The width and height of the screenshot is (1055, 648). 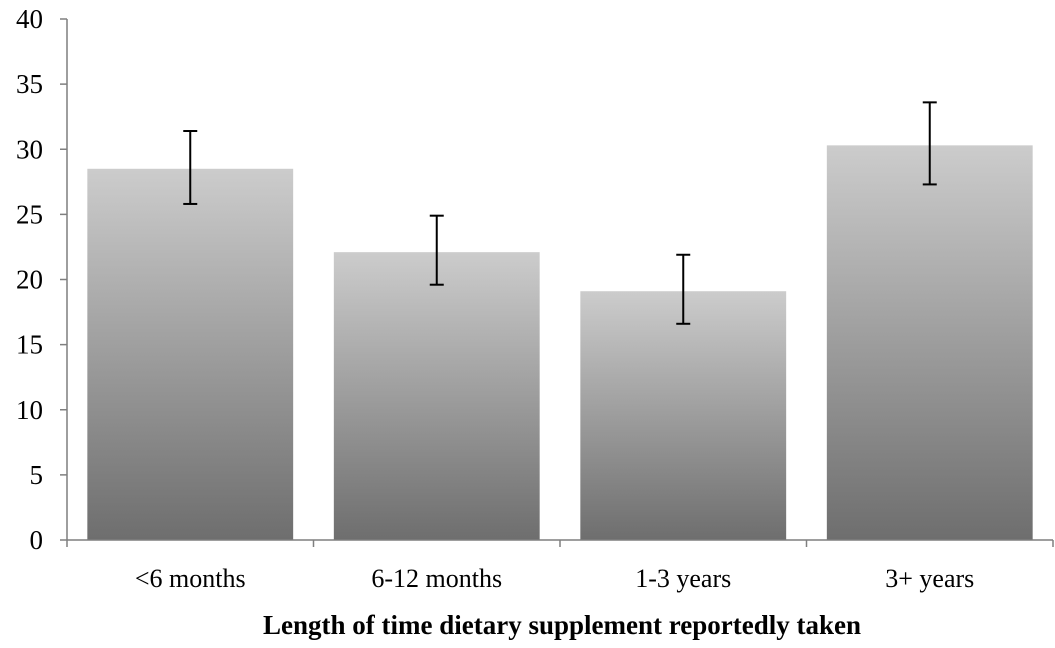 What do you see at coordinates (29, 84) in the screenshot?
I see `y-tick-label: 35` at bounding box center [29, 84].